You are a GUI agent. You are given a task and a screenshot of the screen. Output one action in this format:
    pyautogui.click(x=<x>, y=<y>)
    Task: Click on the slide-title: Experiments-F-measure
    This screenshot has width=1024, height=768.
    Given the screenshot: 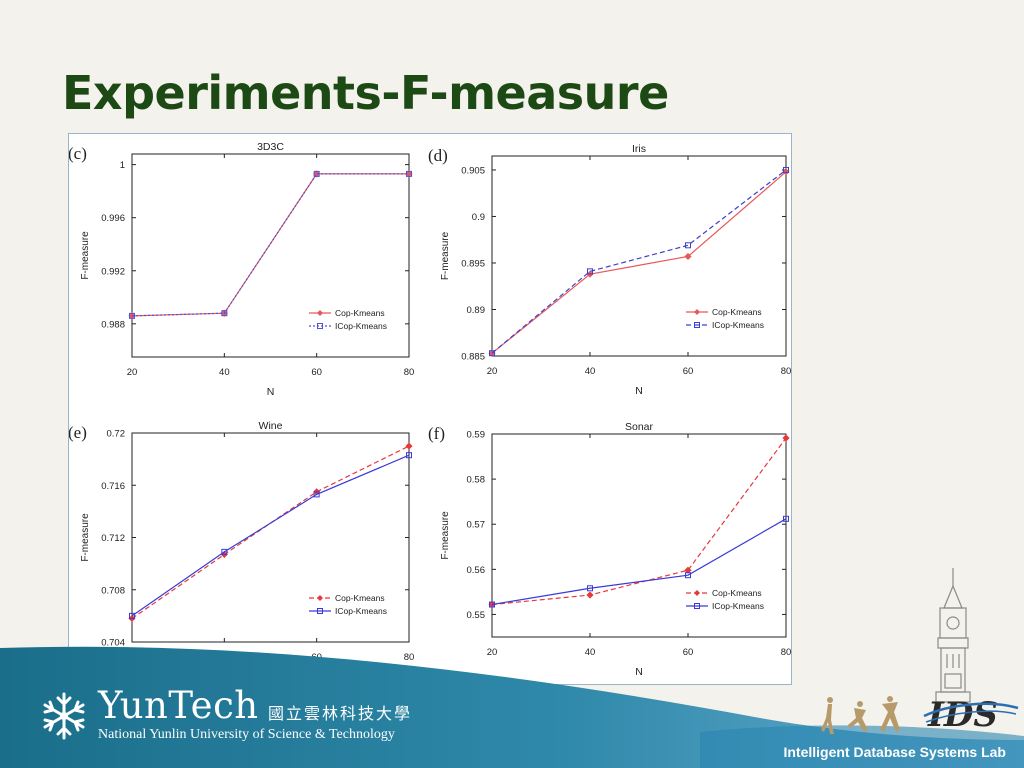 What is the action you would take?
    pyautogui.click(x=365, y=93)
    